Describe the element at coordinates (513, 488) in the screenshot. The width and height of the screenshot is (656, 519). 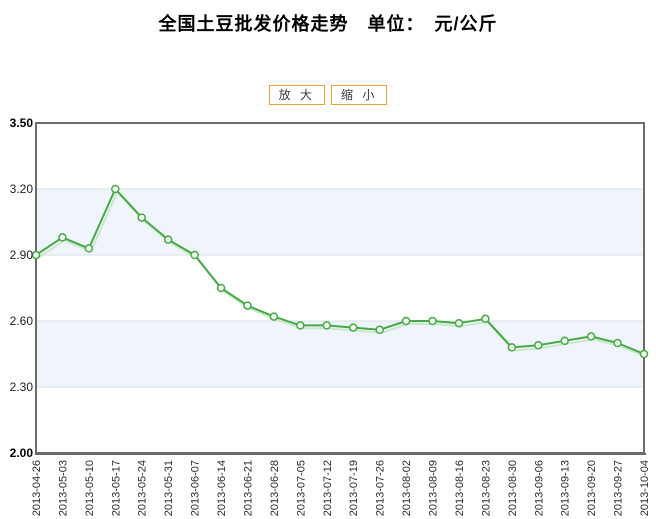
I see `x-axis-date-label: 2013-08-30` at that location.